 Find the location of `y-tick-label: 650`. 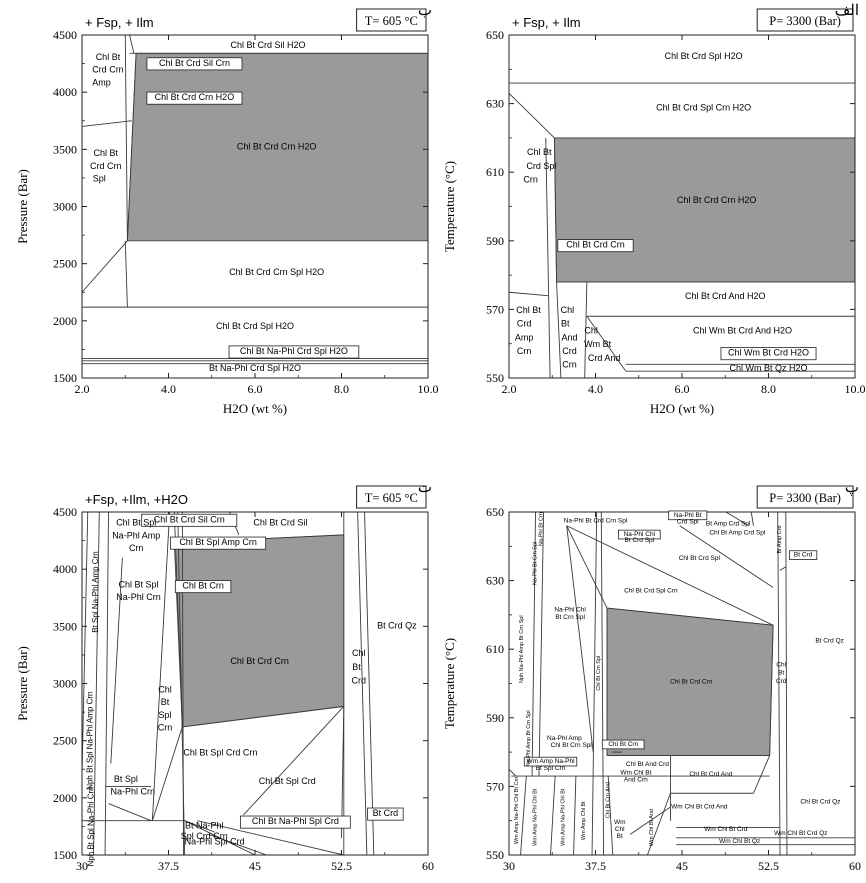

y-tick-label: 650 is located at coordinates (495, 512).